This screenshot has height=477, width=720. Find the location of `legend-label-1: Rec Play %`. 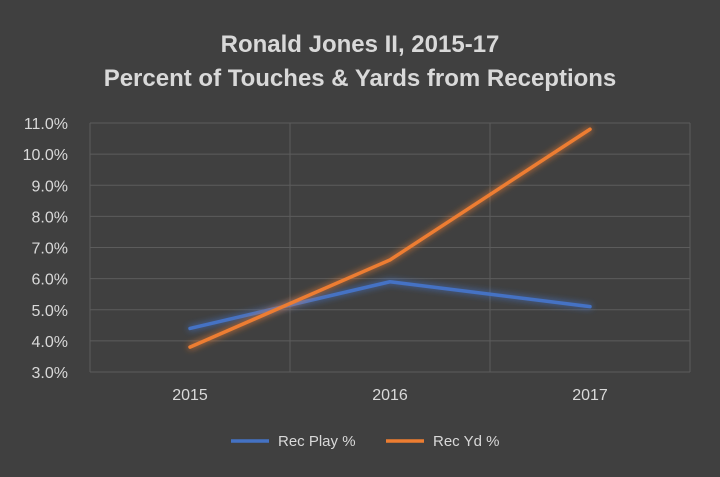

legend-label-1: Rec Play % is located at coordinates (317, 441).